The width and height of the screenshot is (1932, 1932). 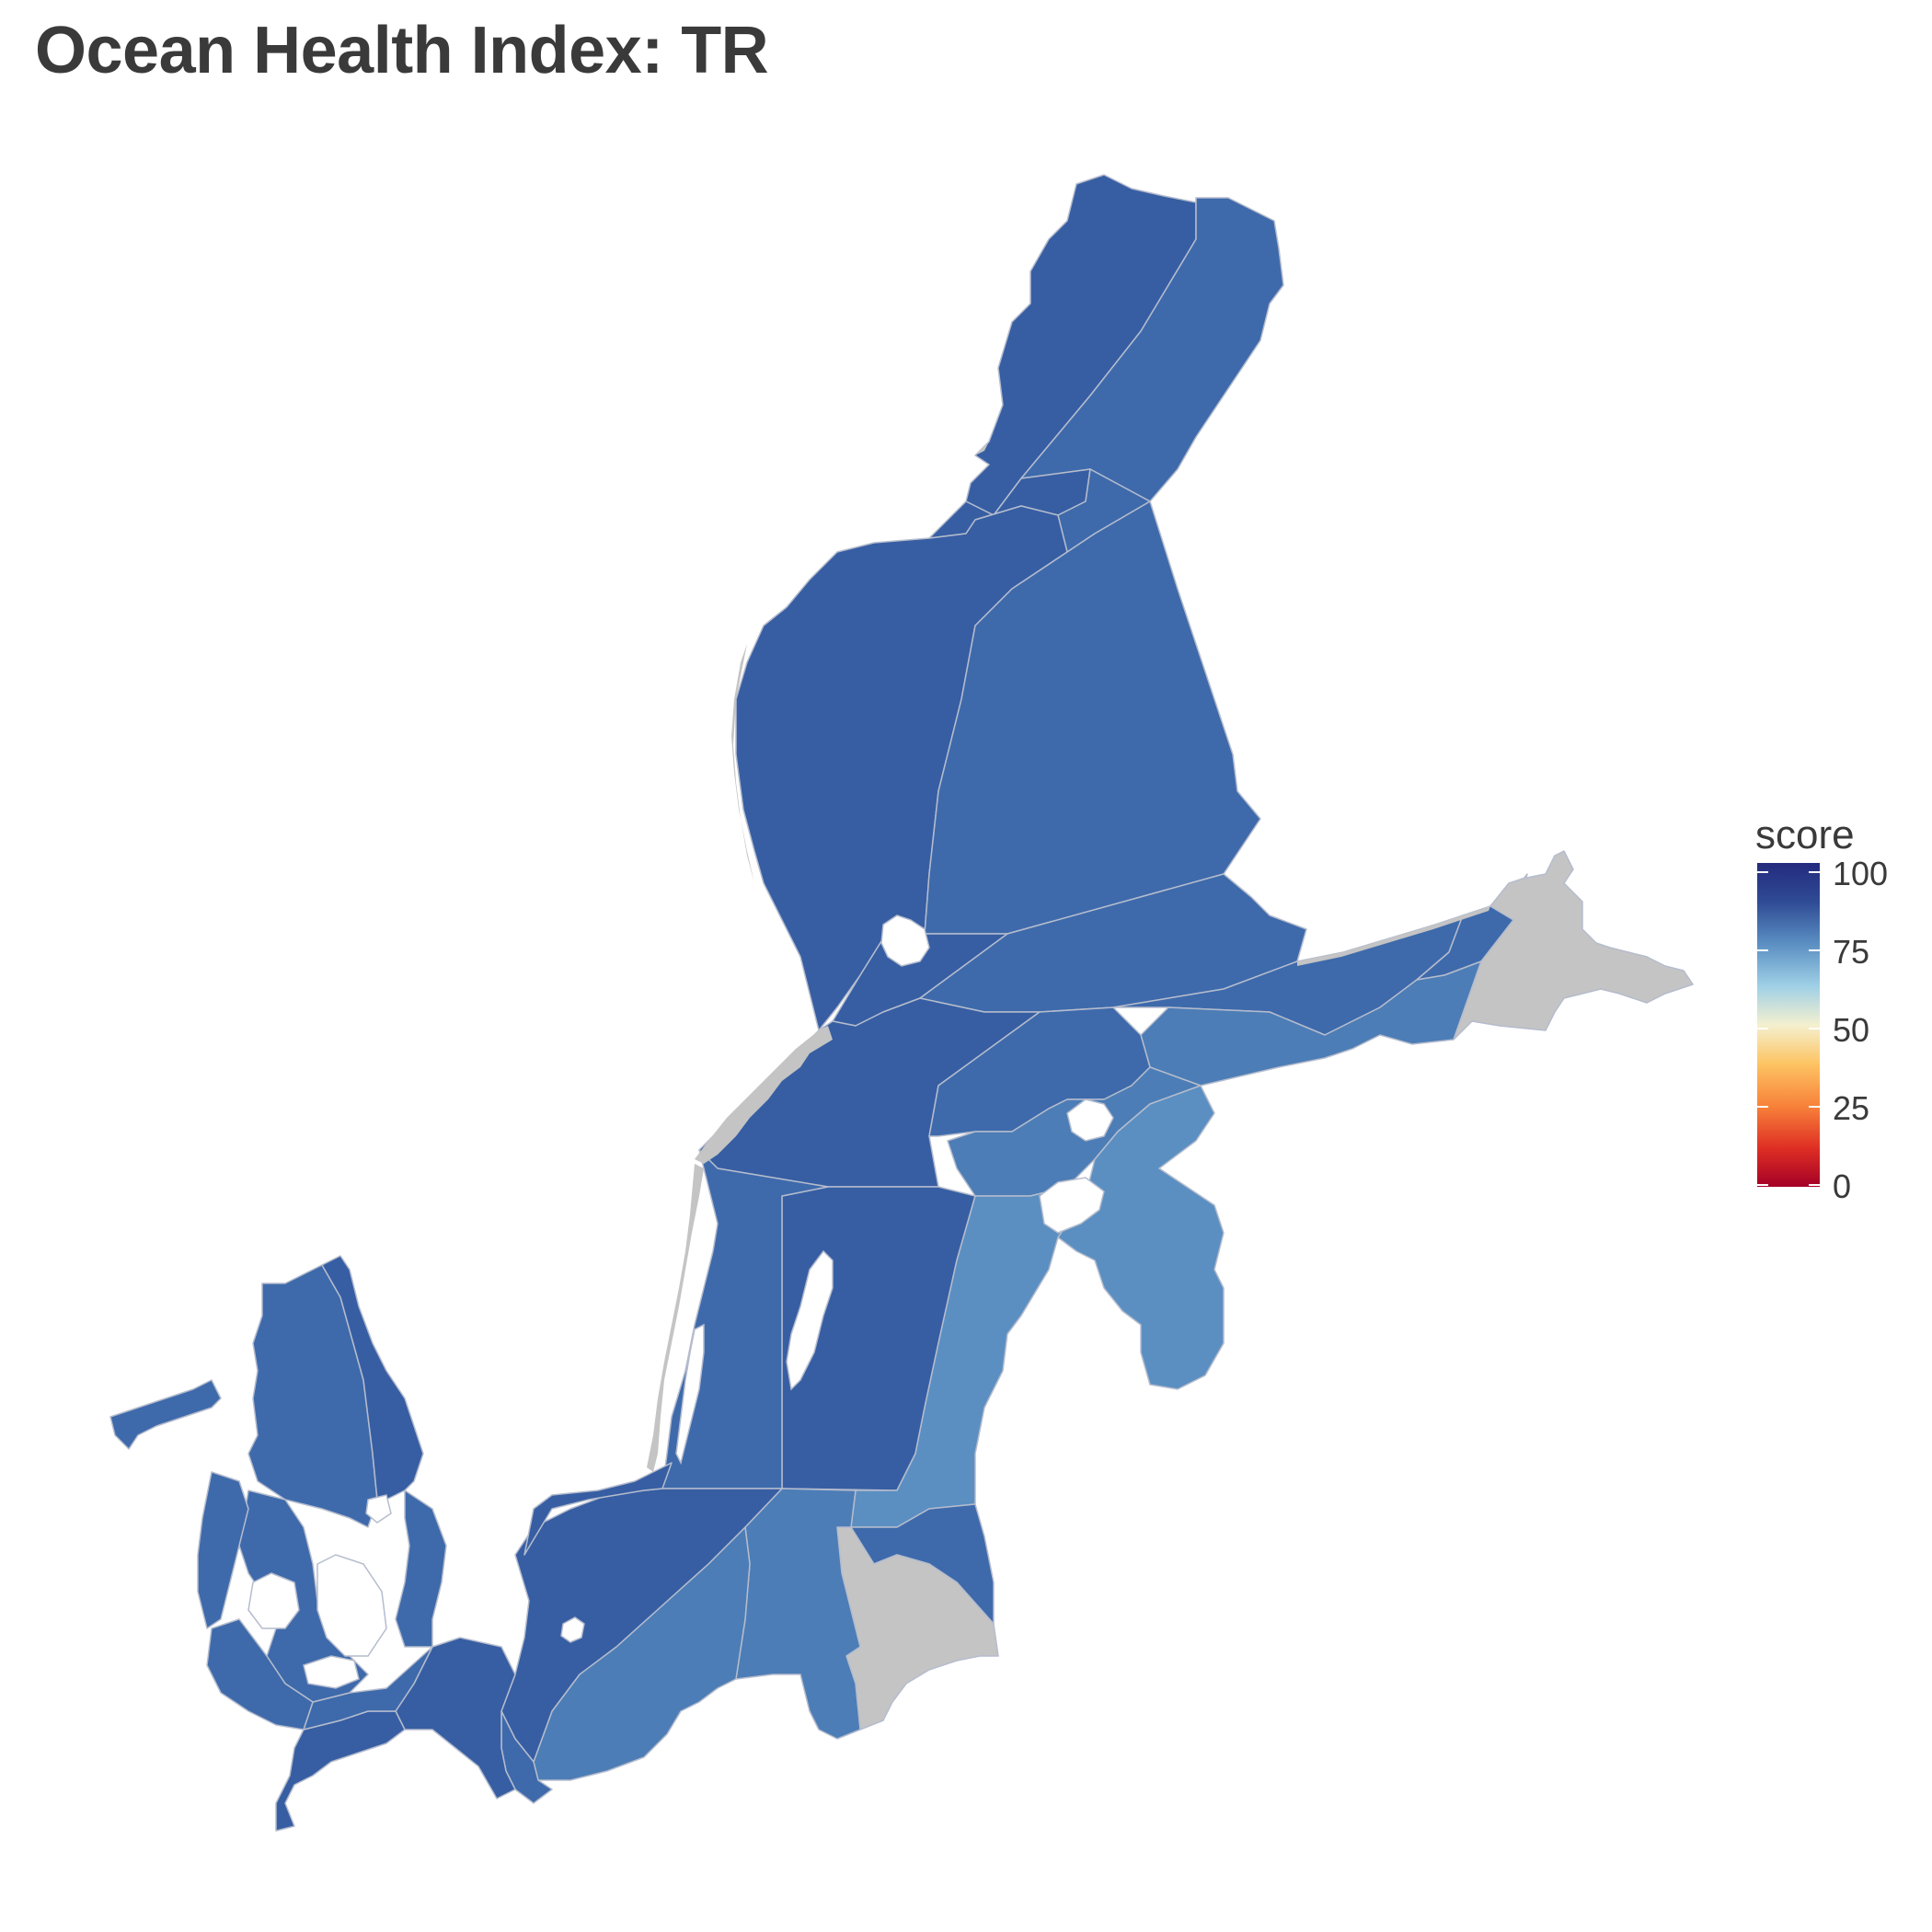 What do you see at coordinates (351, 1605) in the screenshot?
I see `island-zealand` at bounding box center [351, 1605].